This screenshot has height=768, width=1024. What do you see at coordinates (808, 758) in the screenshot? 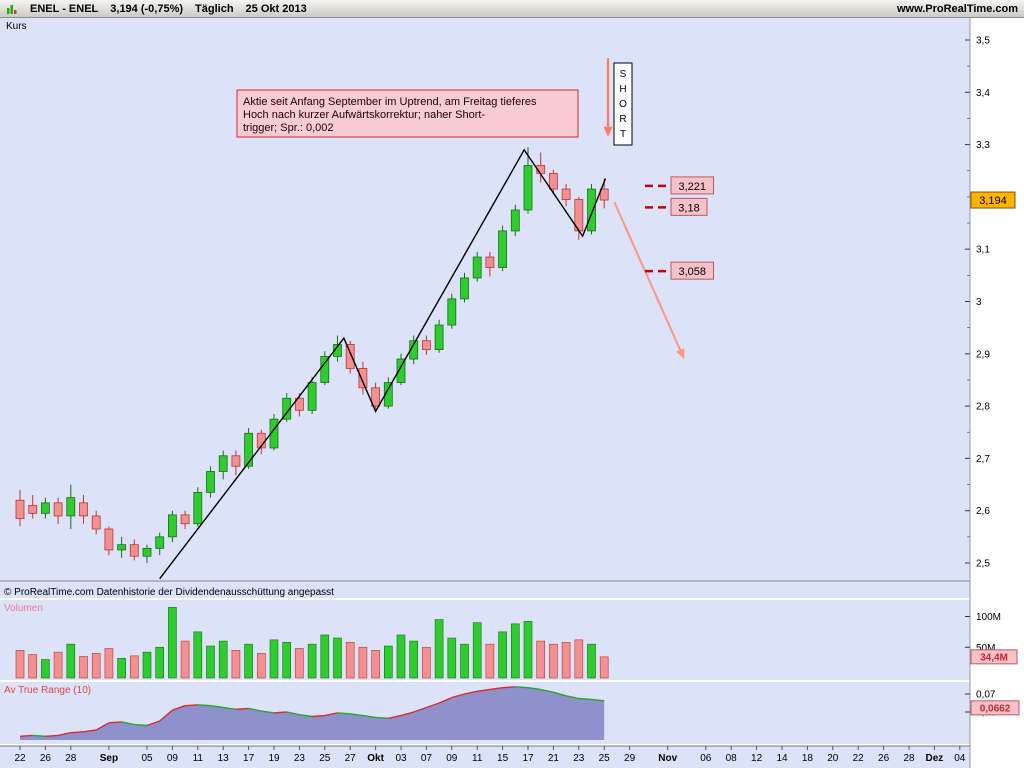
I see `x-axis-label: 18` at bounding box center [808, 758].